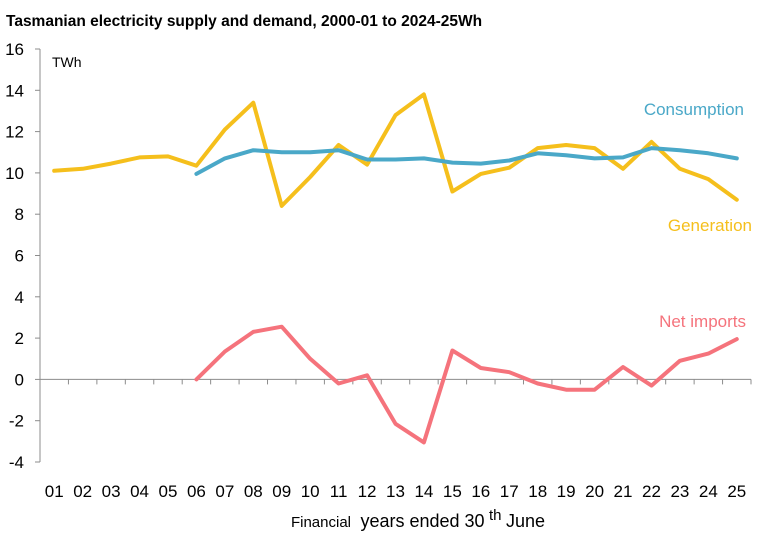  Describe the element at coordinates (495, 515) in the screenshot. I see `x-axis-label-sup: th` at that location.